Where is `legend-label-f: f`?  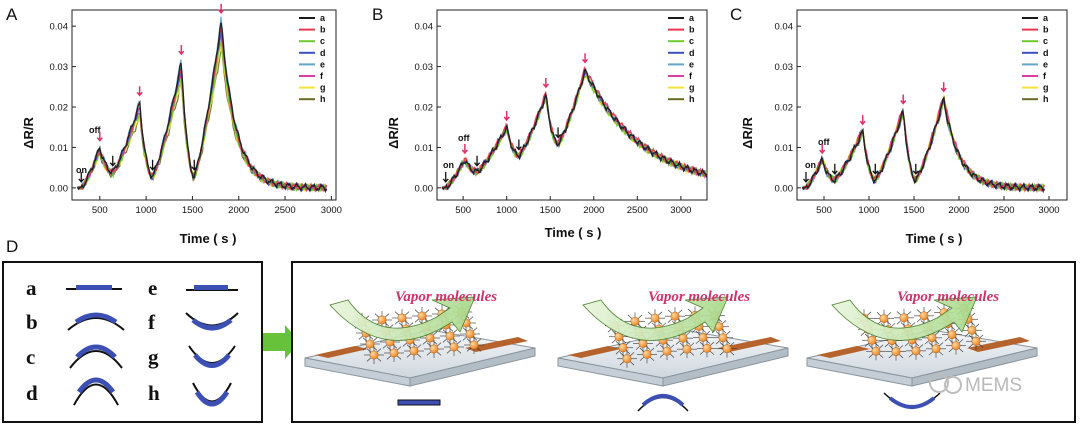 legend-label-f: f is located at coordinates (1045, 76).